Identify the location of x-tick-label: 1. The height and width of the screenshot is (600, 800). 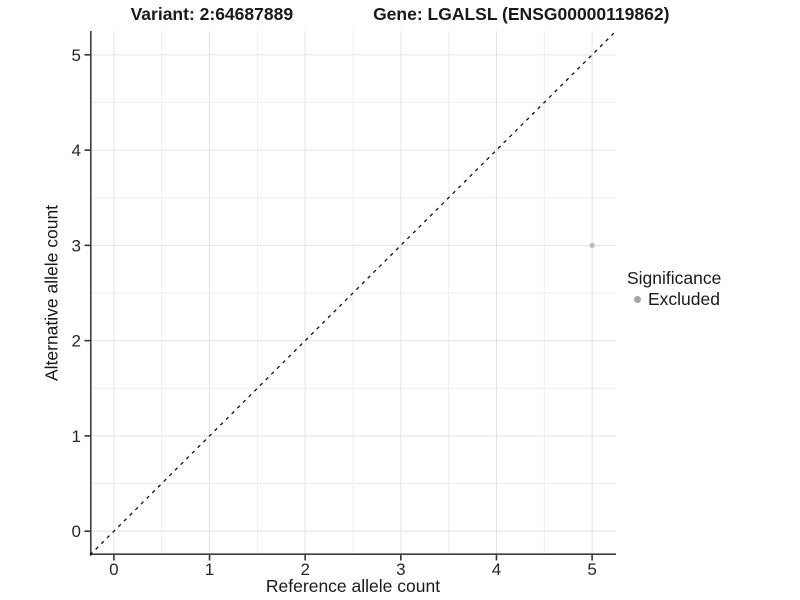
(209, 569).